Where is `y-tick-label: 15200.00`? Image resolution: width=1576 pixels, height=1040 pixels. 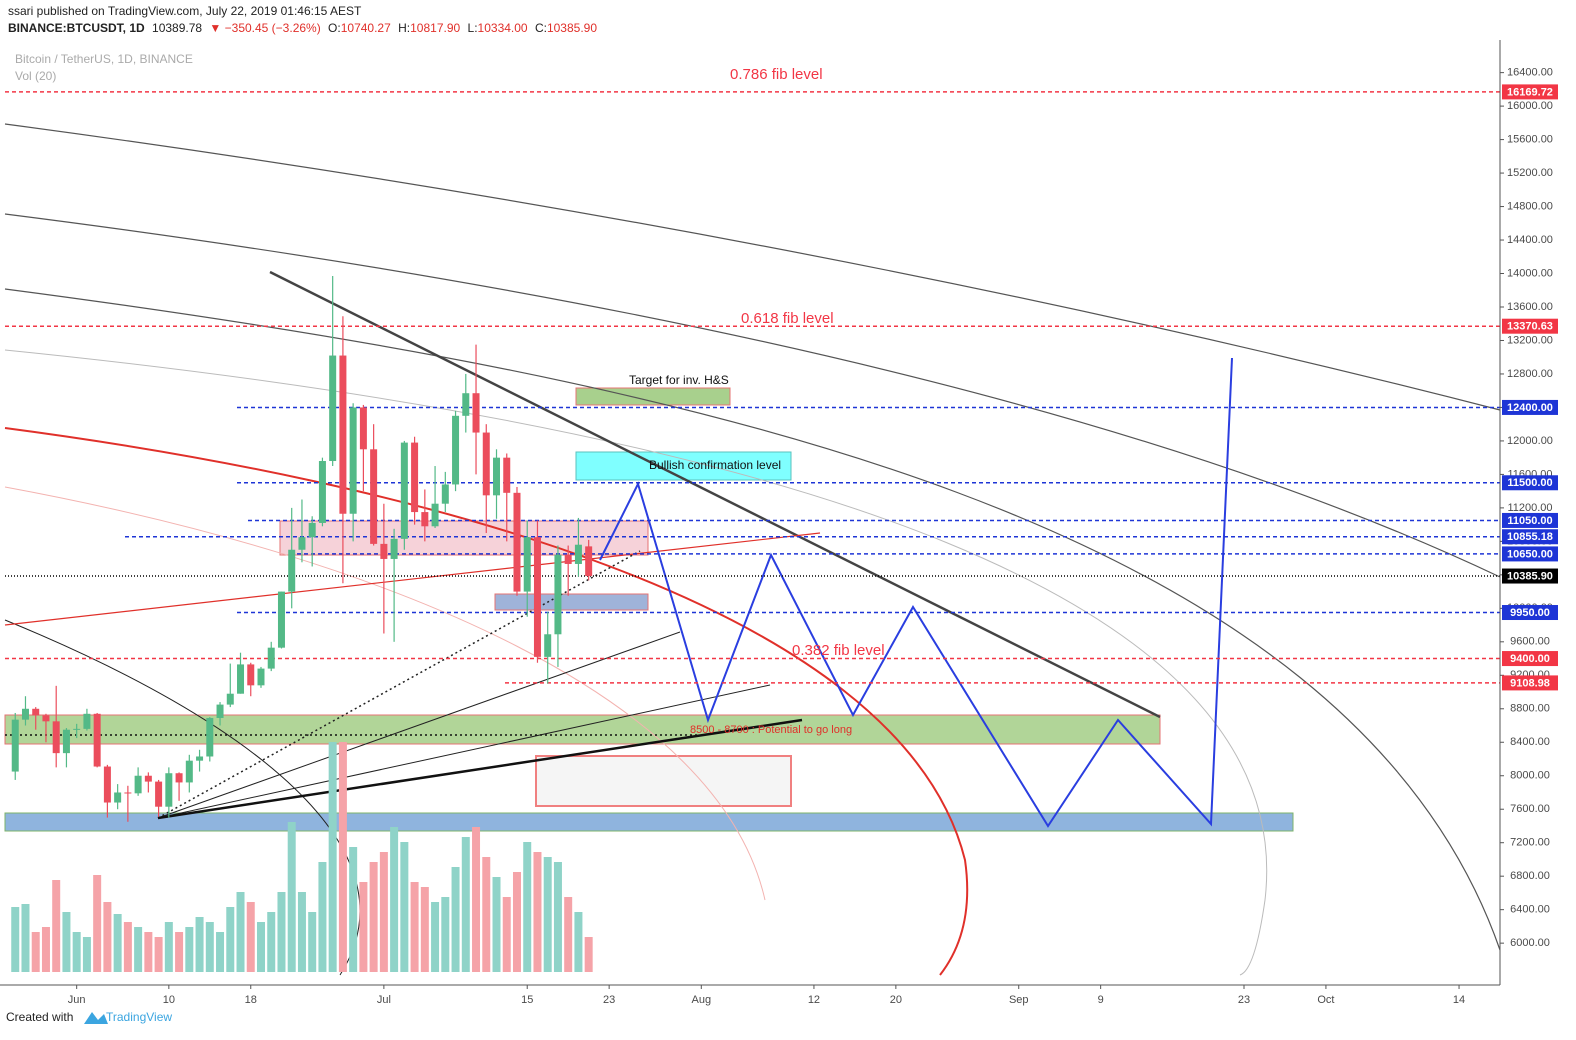 y-tick-label: 15200.00 is located at coordinates (1530, 173).